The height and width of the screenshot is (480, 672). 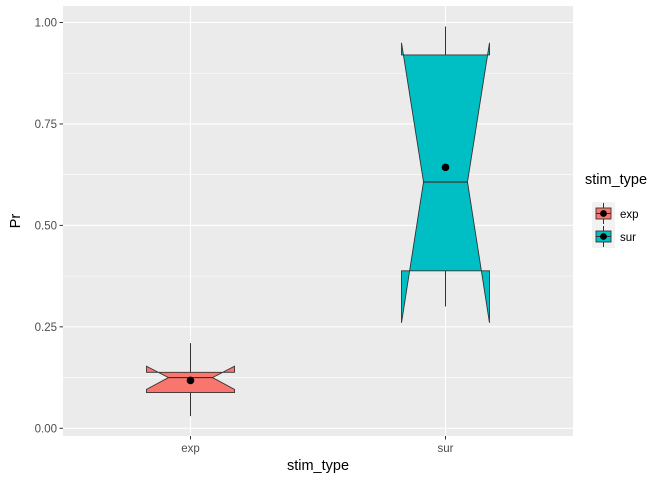 I want to click on box-exp, so click(x=190, y=380).